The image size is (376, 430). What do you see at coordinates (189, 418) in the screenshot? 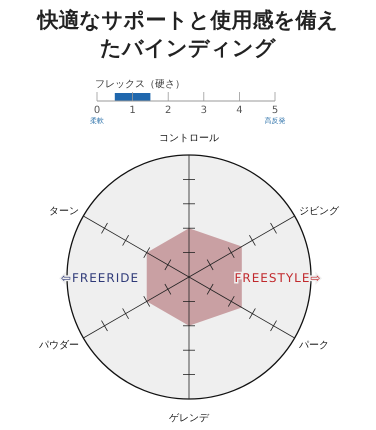
I see `spoke-label: ゲレンデ` at bounding box center [189, 418].